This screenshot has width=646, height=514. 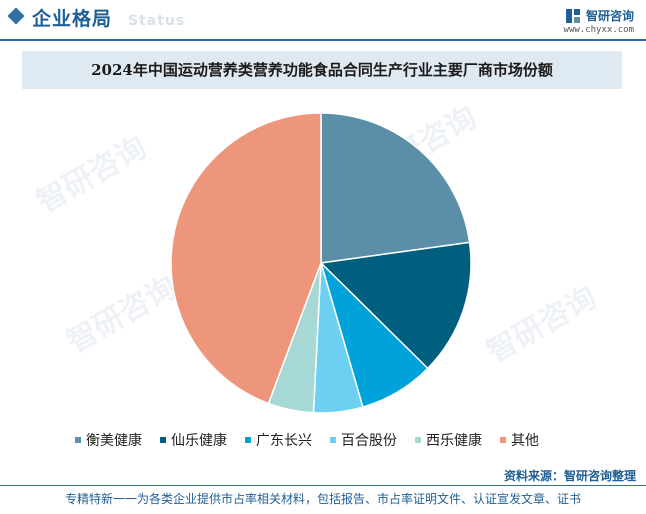 I want to click on legend-label: 西乐健康, so click(x=454, y=441).